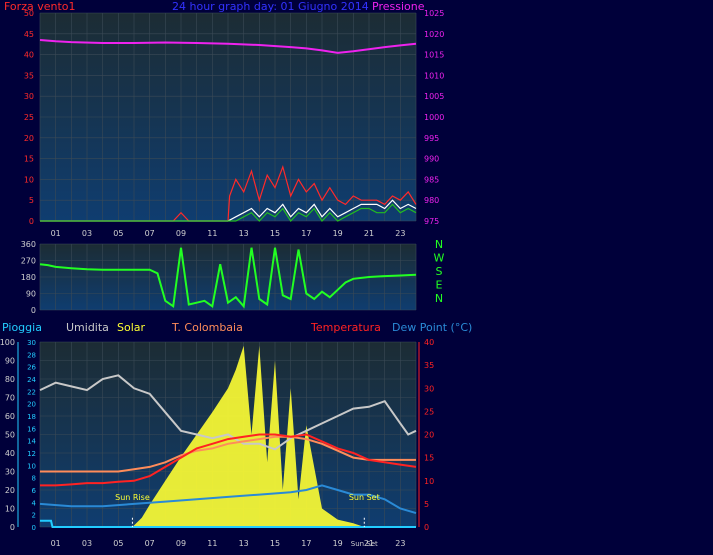 The height and width of the screenshot is (555, 713). What do you see at coordinates (31, 221) in the screenshot?
I see `wind-tick-label: 0` at bounding box center [31, 221].